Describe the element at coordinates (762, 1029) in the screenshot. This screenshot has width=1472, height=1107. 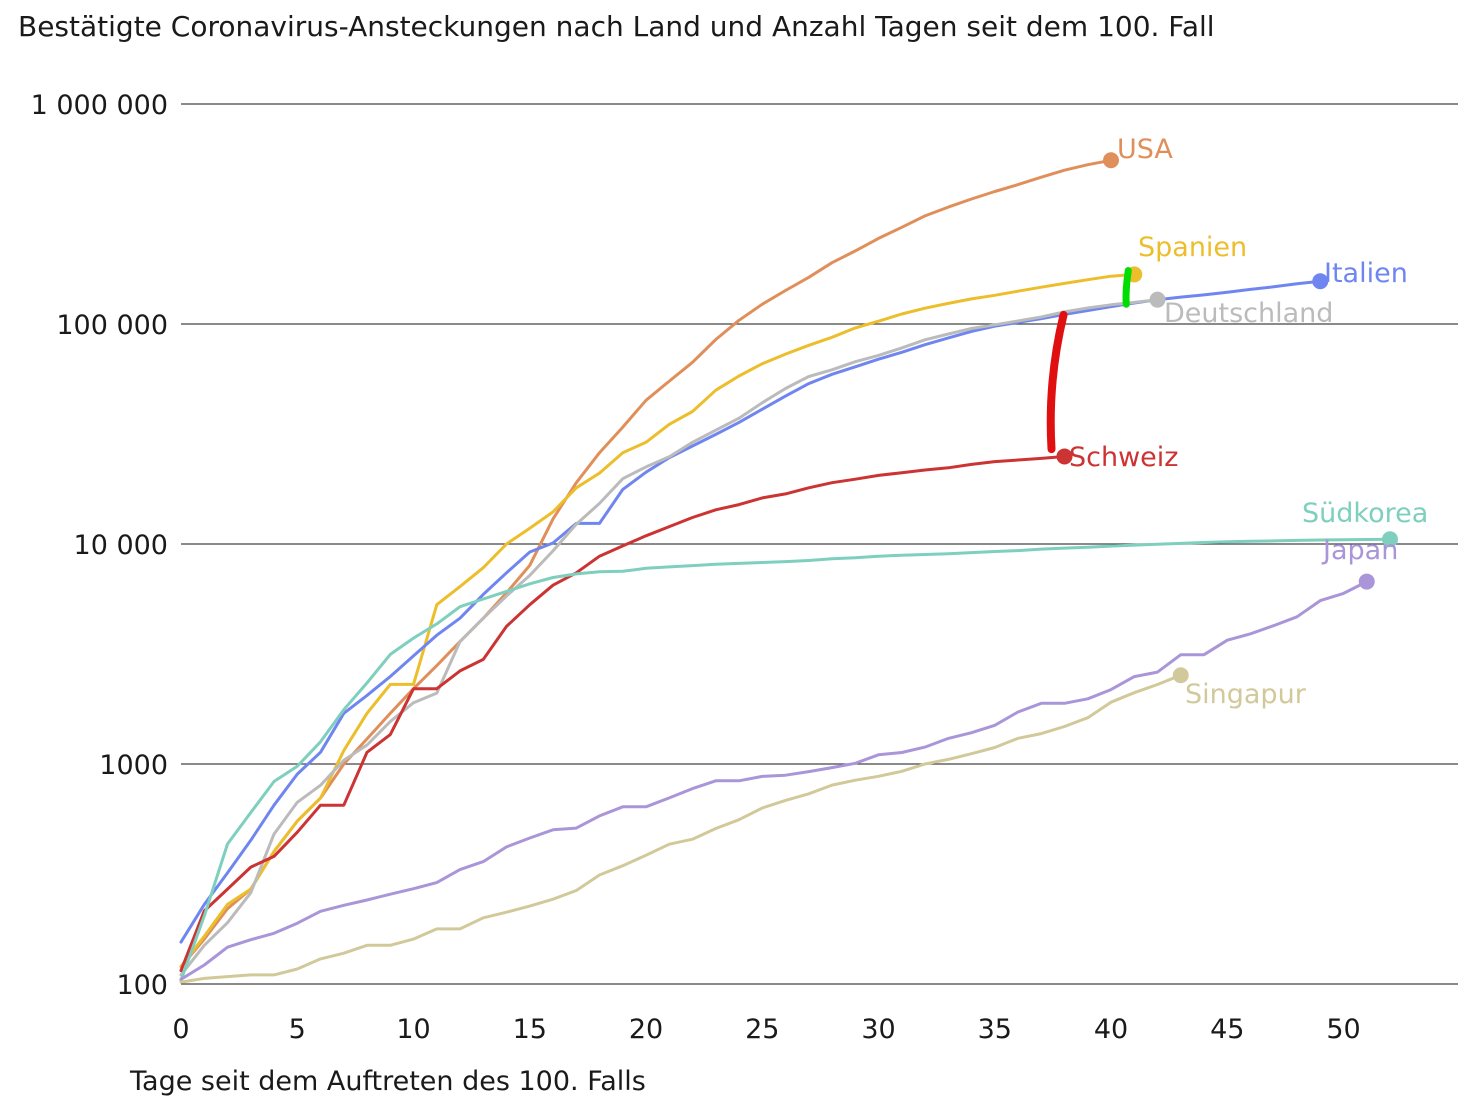
I see `x-tick-label: 25` at that location.